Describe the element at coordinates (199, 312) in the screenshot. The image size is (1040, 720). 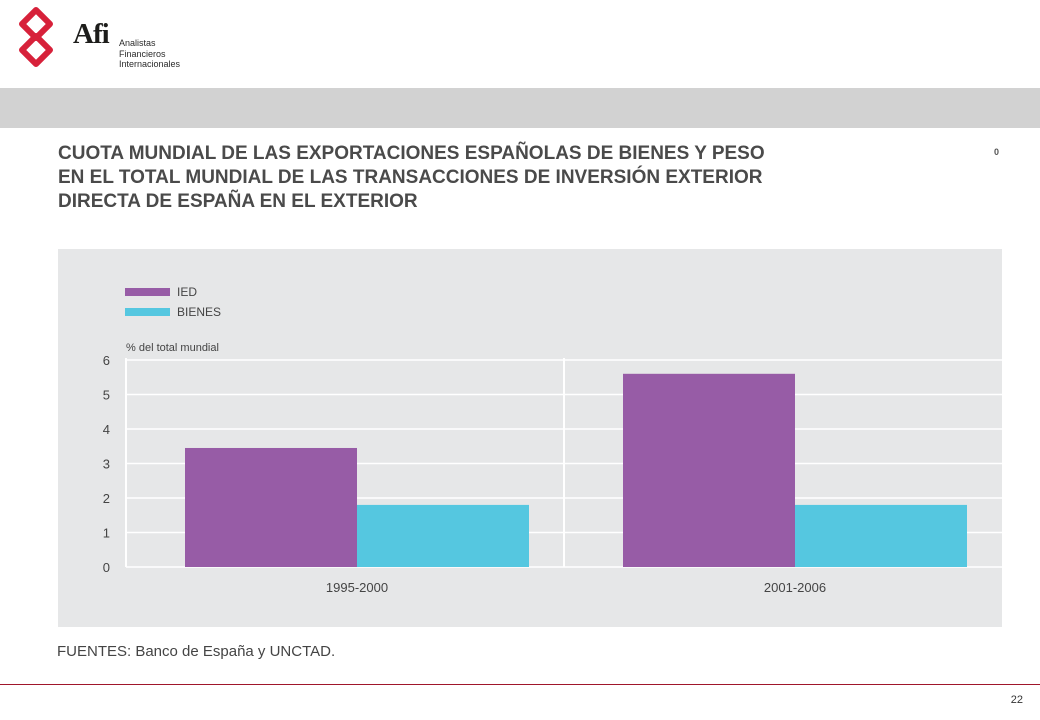
I see `legend-label: BIENES` at that location.